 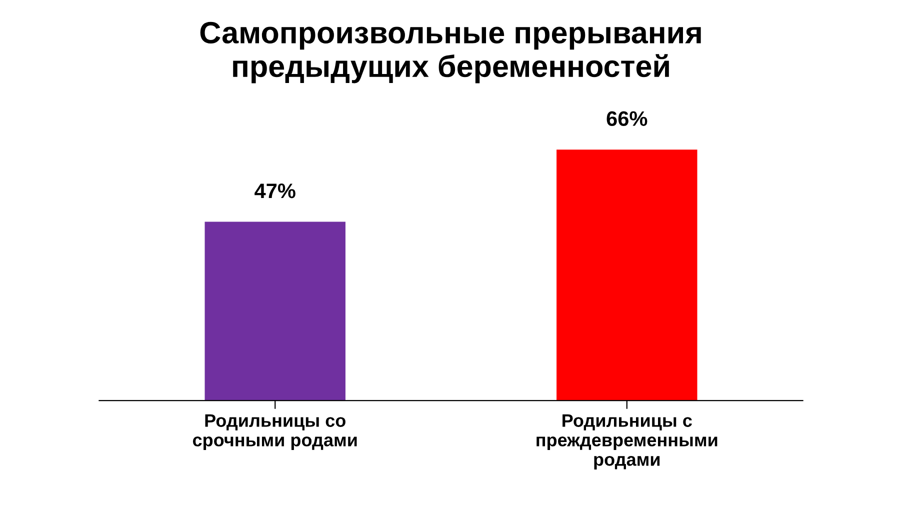 I want to click on x-tick-label: Родильницы с преждевременными родами, so click(x=627, y=442).